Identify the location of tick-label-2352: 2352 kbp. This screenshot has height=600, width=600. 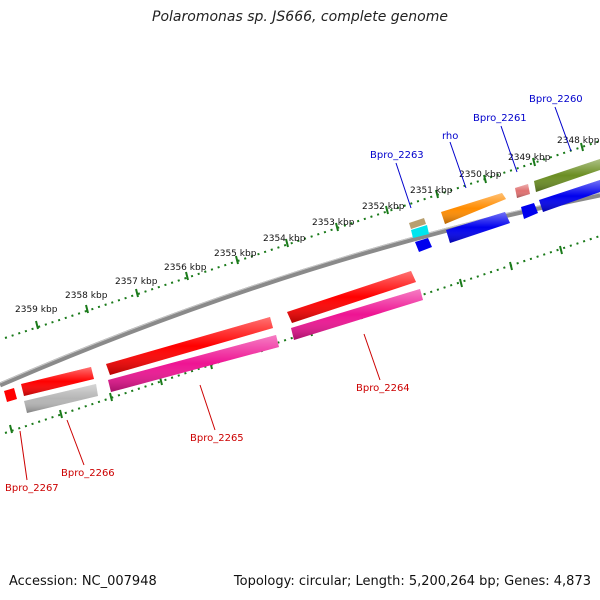
(383, 207).